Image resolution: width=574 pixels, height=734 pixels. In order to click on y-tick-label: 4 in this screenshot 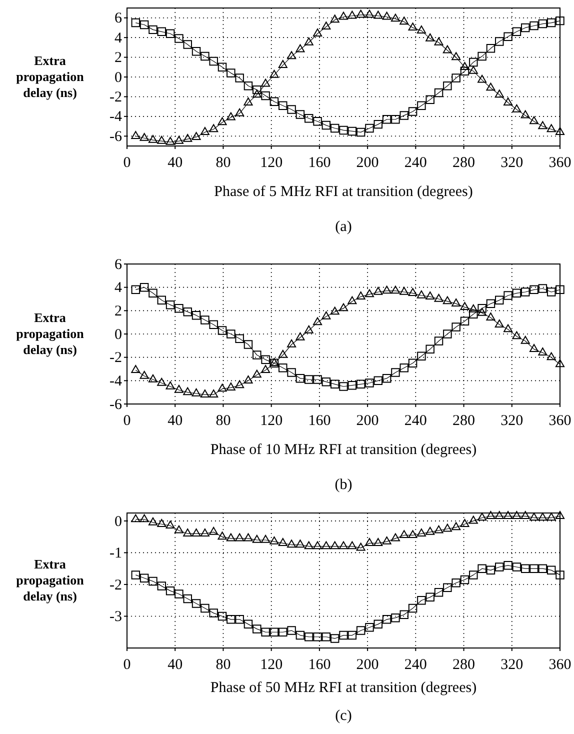, I will do `click(118, 38)`.